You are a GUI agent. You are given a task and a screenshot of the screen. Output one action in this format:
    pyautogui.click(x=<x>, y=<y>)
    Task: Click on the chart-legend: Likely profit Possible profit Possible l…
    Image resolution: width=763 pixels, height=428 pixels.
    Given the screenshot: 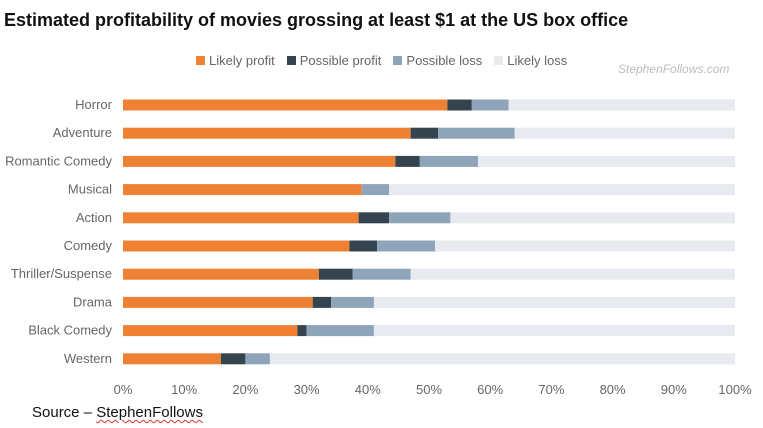 What is the action you would take?
    pyautogui.click(x=387, y=60)
    